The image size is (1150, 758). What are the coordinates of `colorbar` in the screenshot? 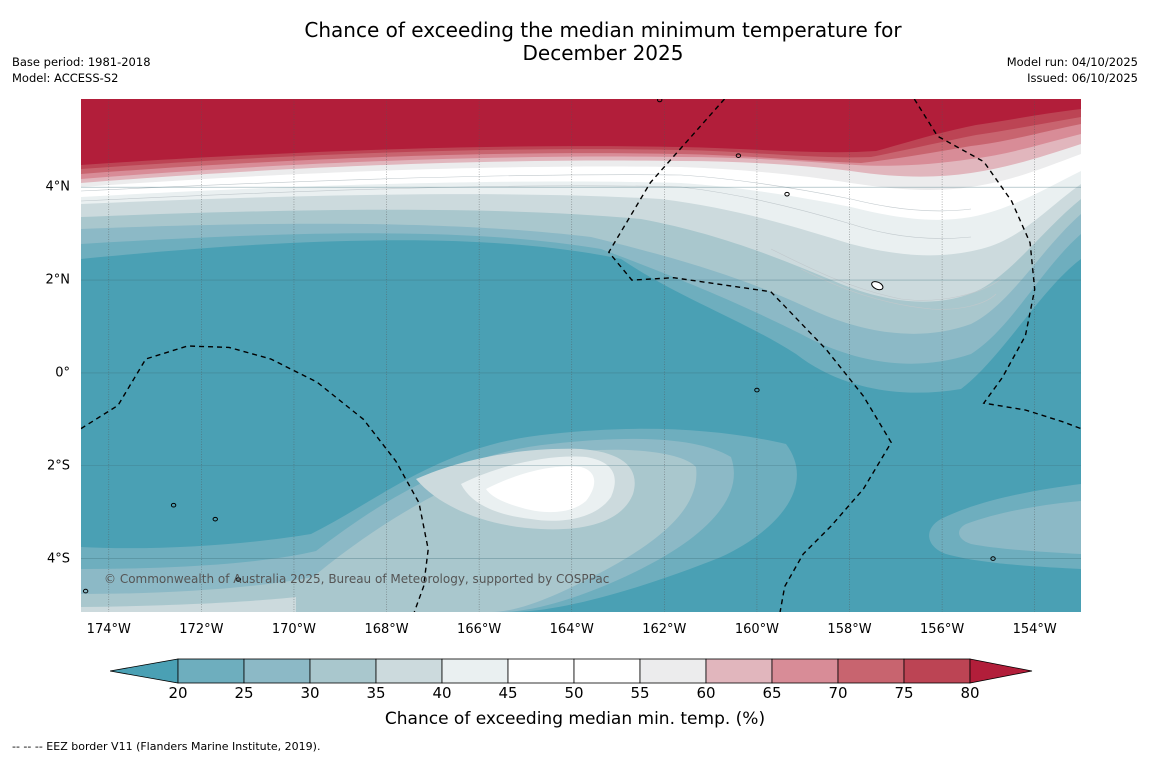 It's located at (571, 671).